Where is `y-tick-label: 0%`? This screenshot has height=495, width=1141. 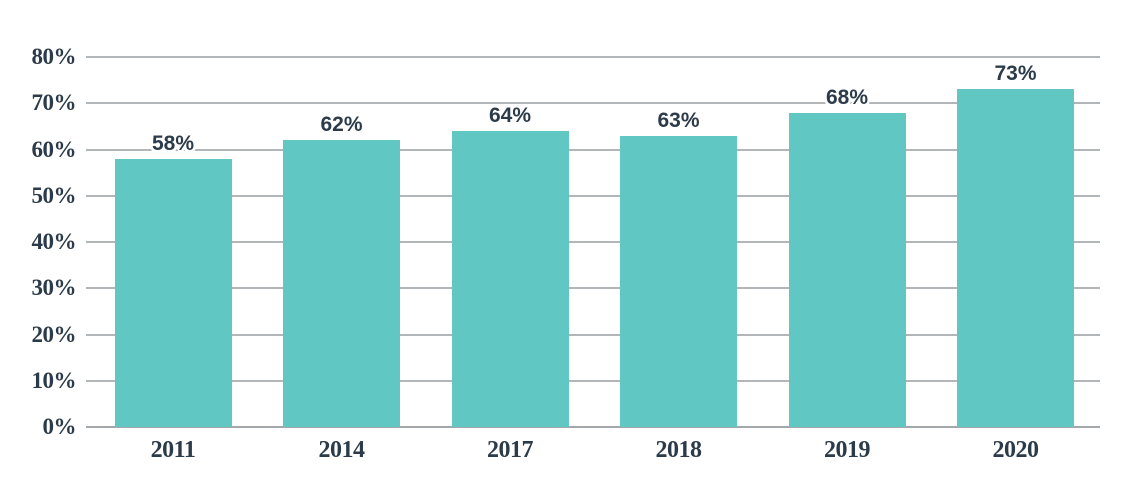 y-tick-label: 0% is located at coordinates (59, 426).